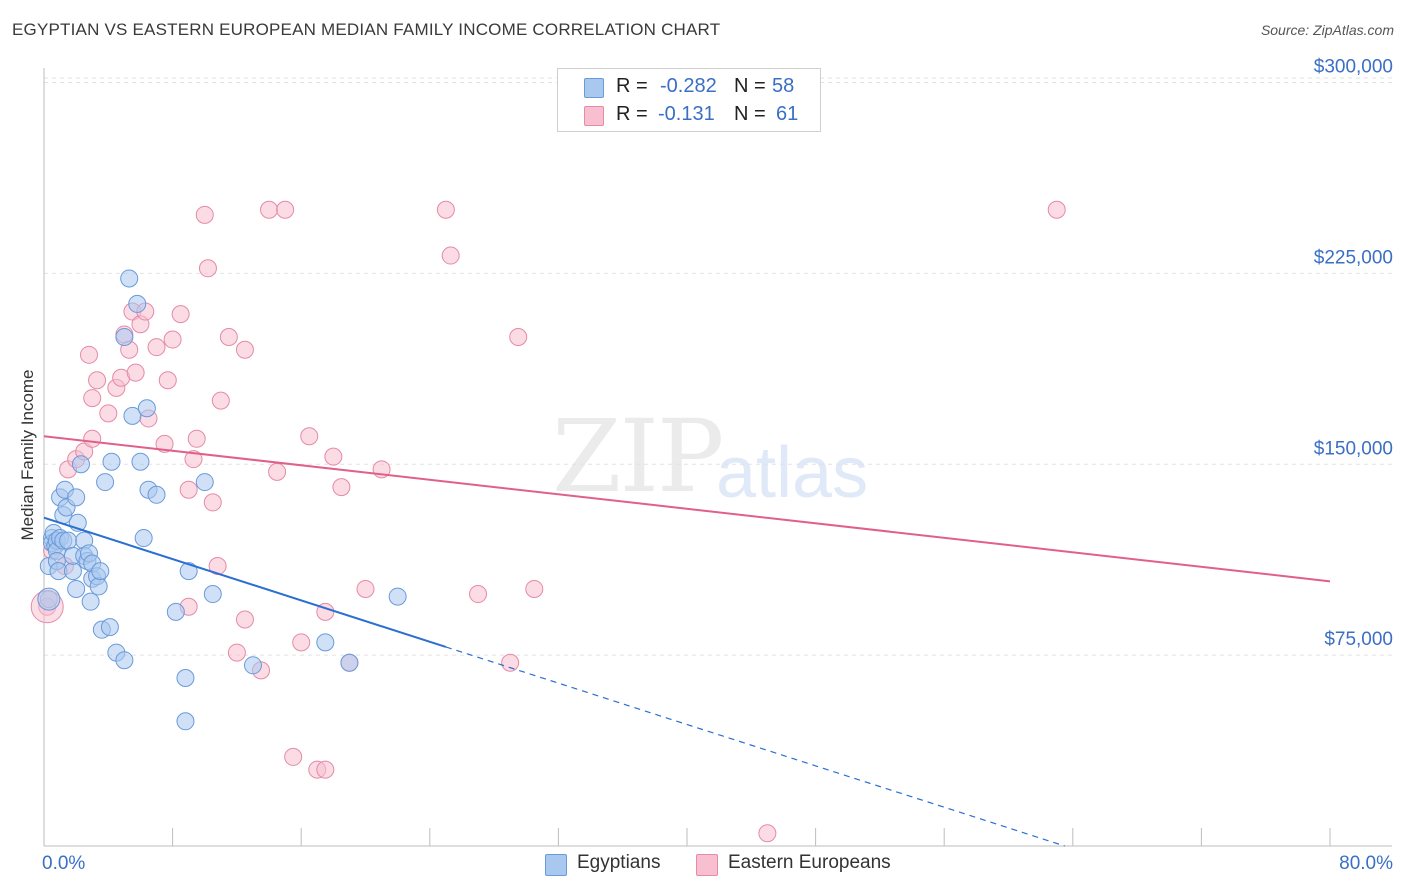  Describe the element at coordinates (619, 862) in the screenshot. I see `bottom-legend-label-egyptians: Egyptians` at that location.